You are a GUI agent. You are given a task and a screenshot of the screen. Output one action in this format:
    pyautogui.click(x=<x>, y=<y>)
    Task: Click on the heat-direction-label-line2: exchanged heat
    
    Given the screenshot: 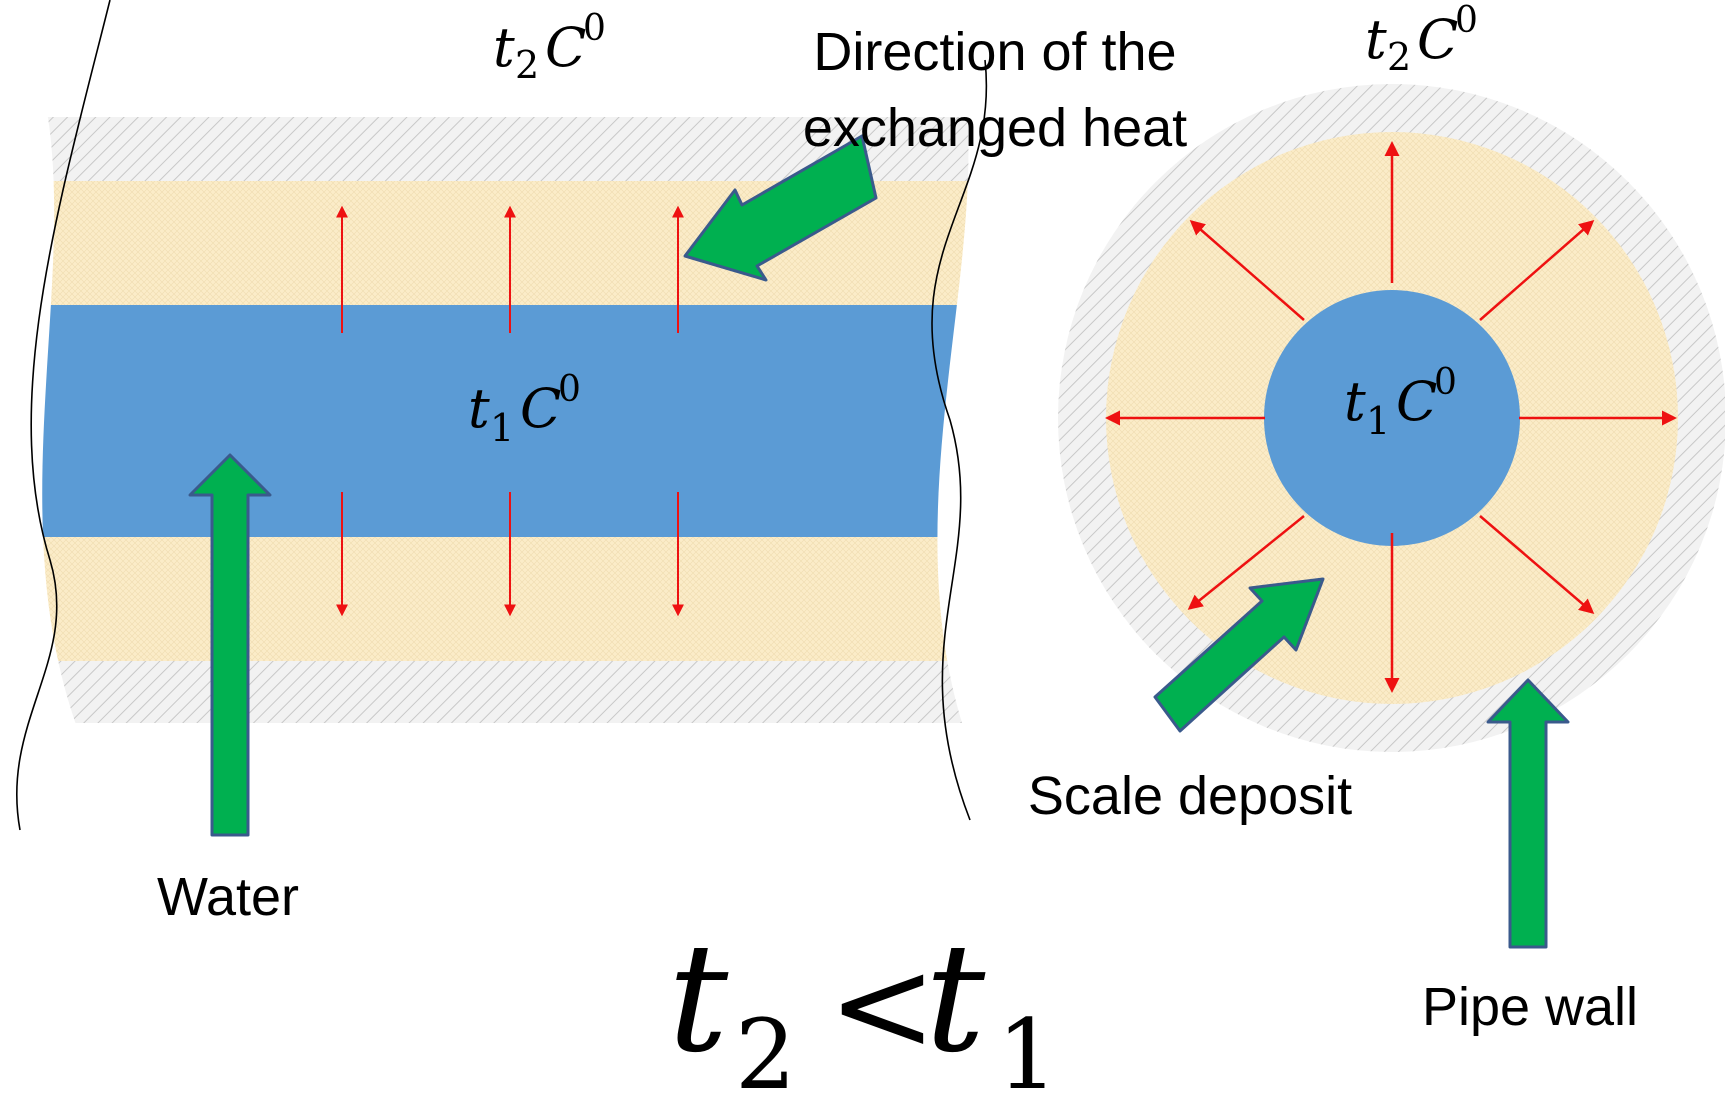 What is the action you would take?
    pyautogui.click(x=995, y=128)
    